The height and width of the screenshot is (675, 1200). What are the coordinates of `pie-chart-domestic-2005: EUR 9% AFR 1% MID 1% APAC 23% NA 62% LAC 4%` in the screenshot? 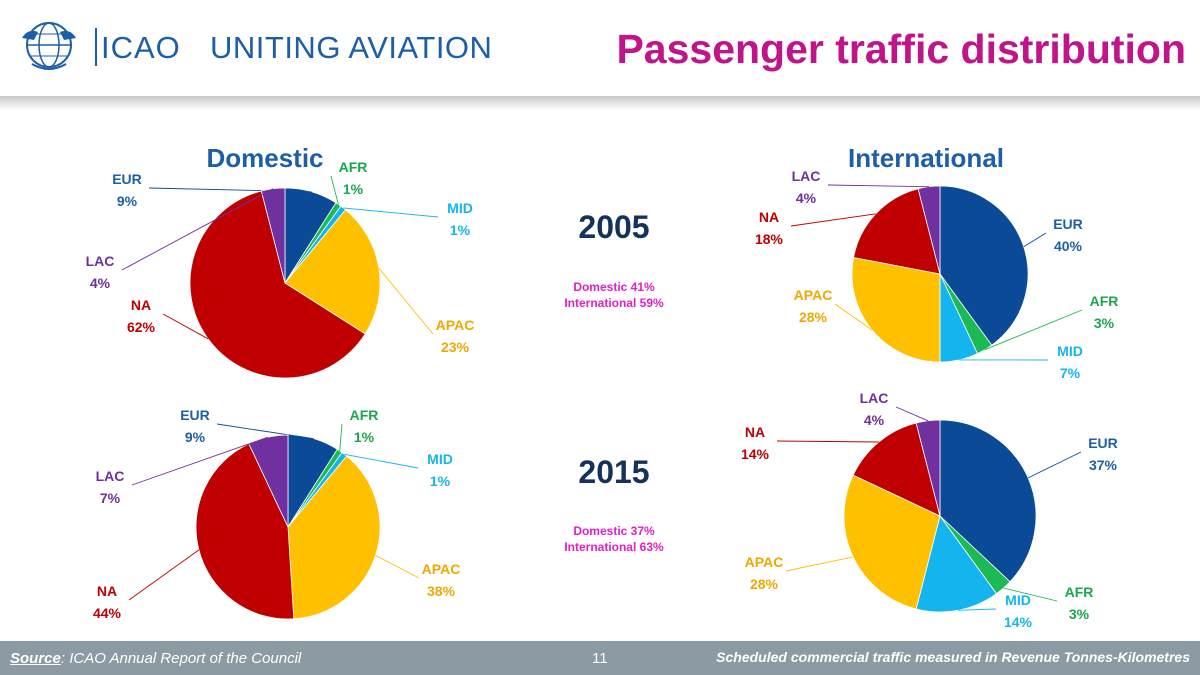 It's located at (280, 269).